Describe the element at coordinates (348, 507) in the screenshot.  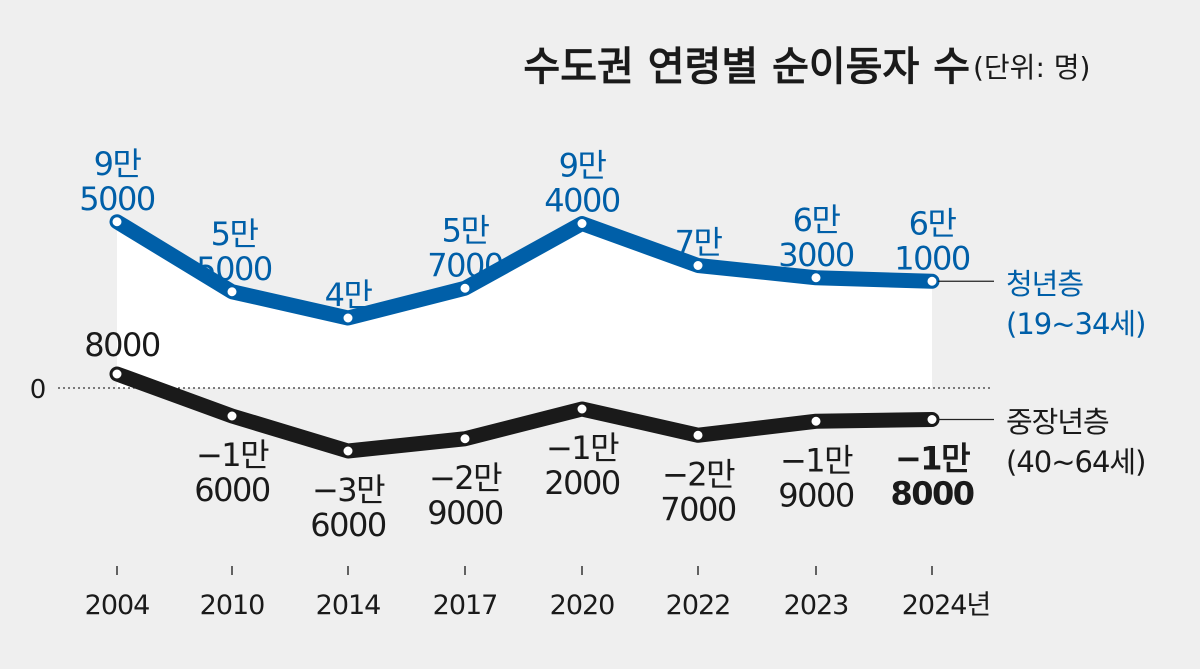
I see `data-label-middle-aged: −3만 6000` at that location.